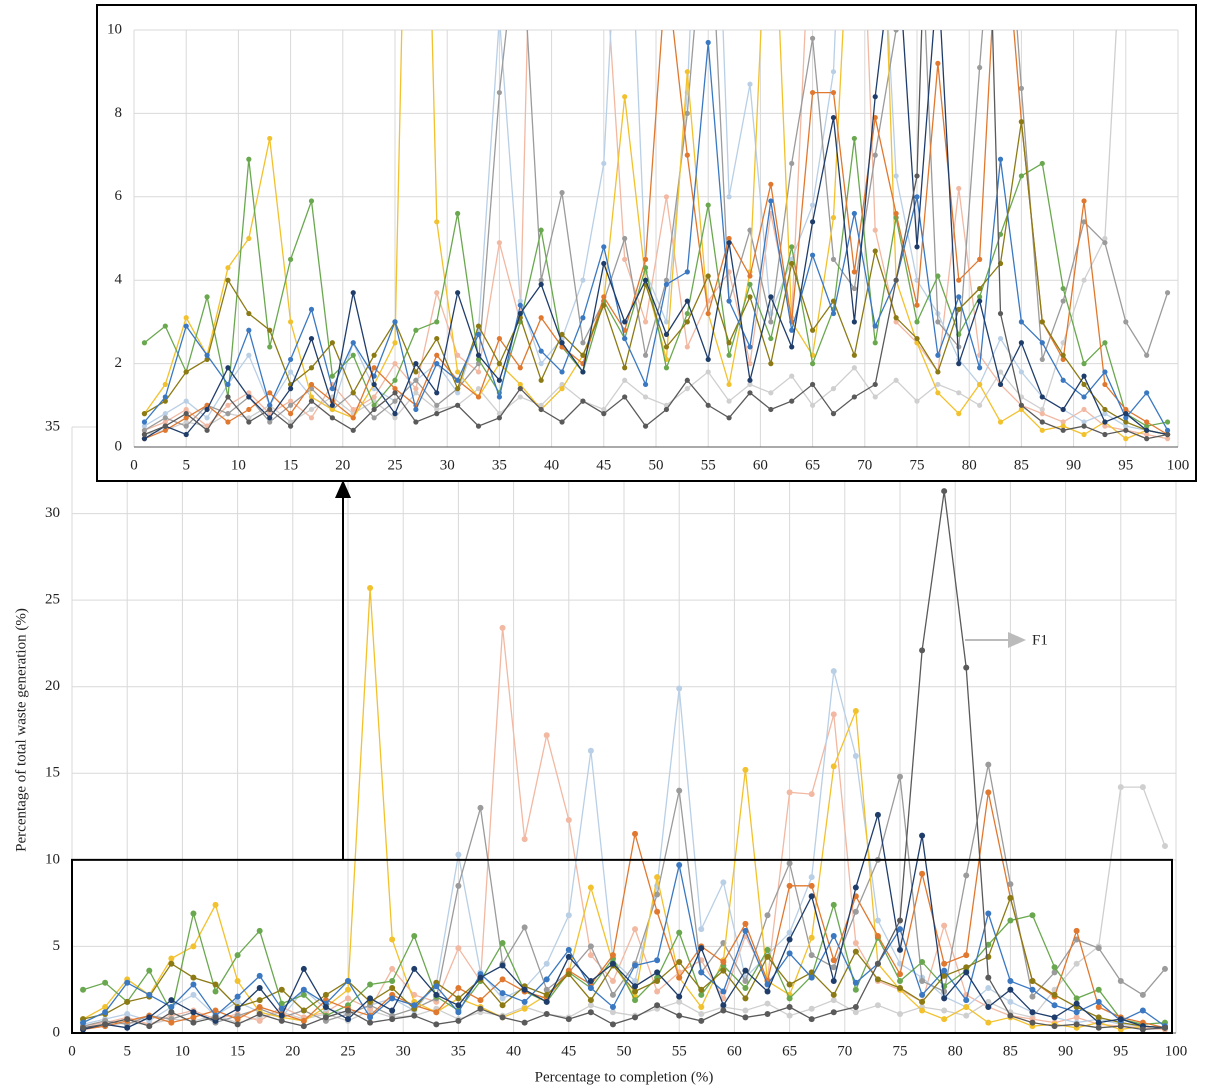  I want to click on x-tick-label: 85, so click(1021, 465).